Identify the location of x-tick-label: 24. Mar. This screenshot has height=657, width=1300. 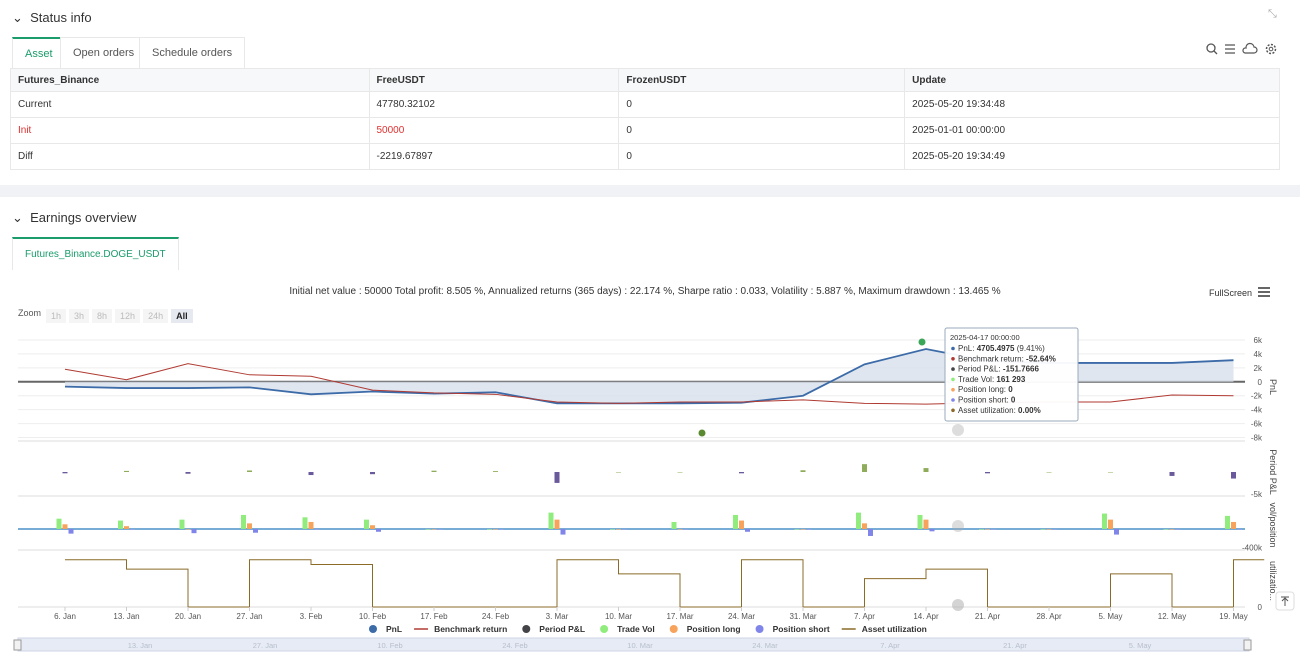
(741, 616).